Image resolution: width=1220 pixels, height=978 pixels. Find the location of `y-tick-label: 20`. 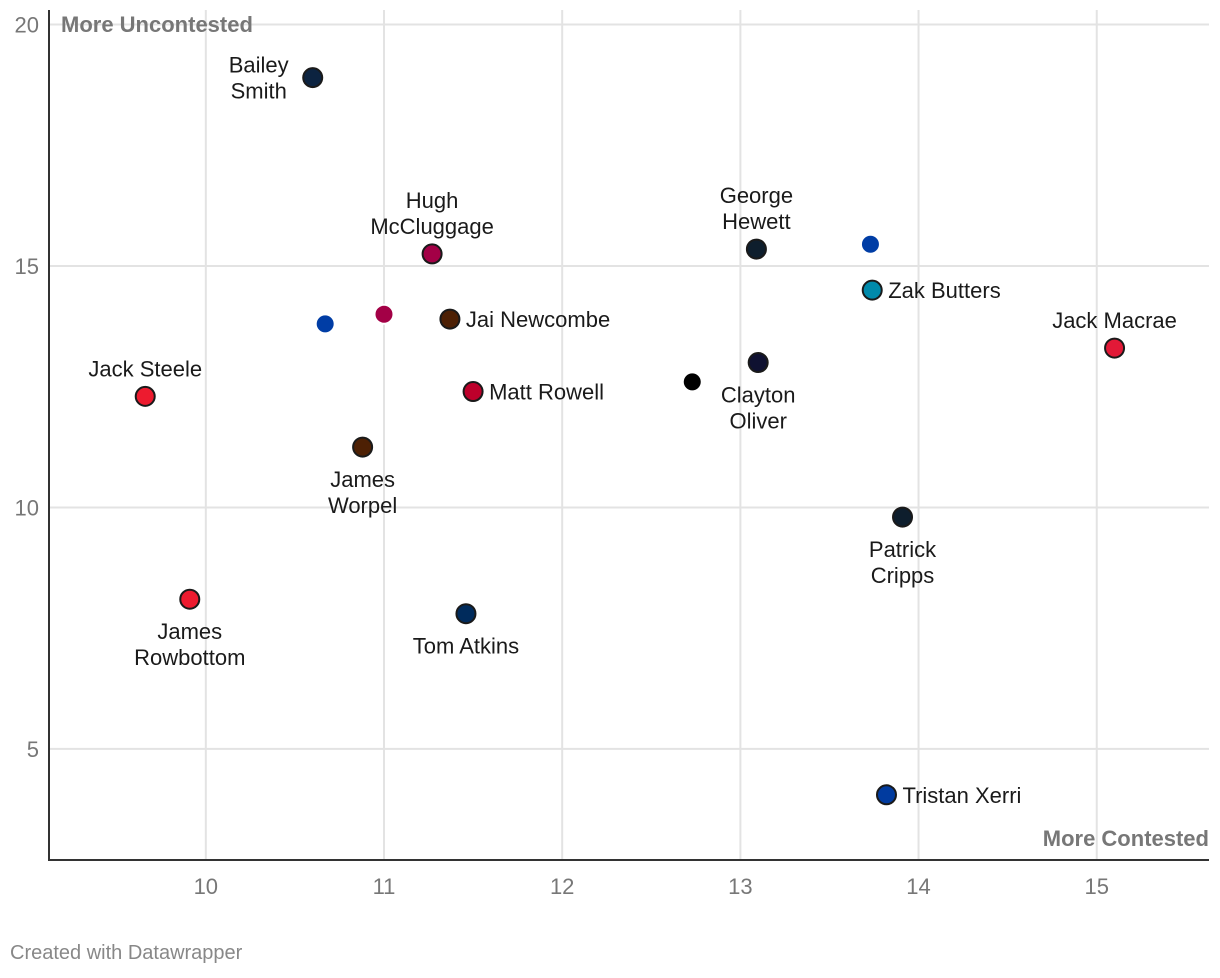

y-tick-label: 20 is located at coordinates (27, 24).